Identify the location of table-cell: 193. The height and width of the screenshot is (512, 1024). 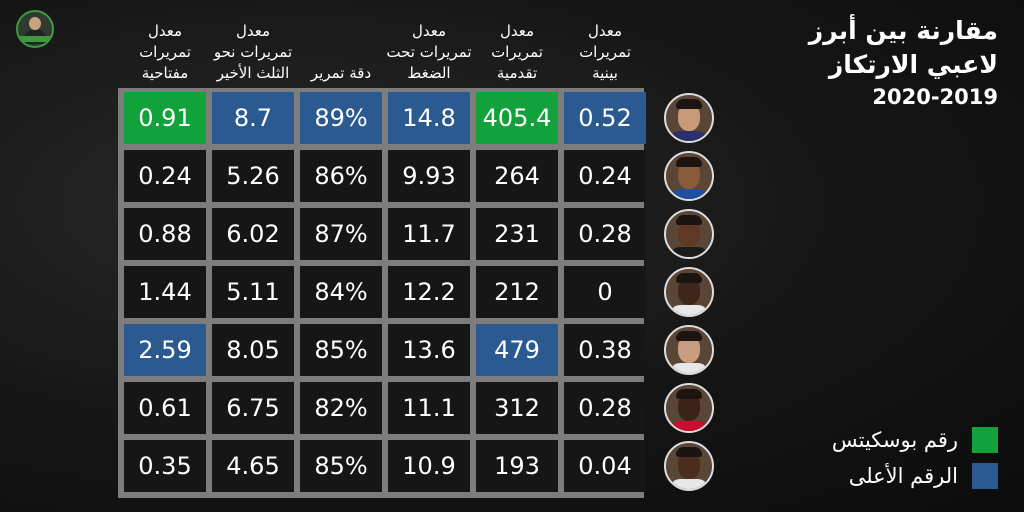
(517, 466).